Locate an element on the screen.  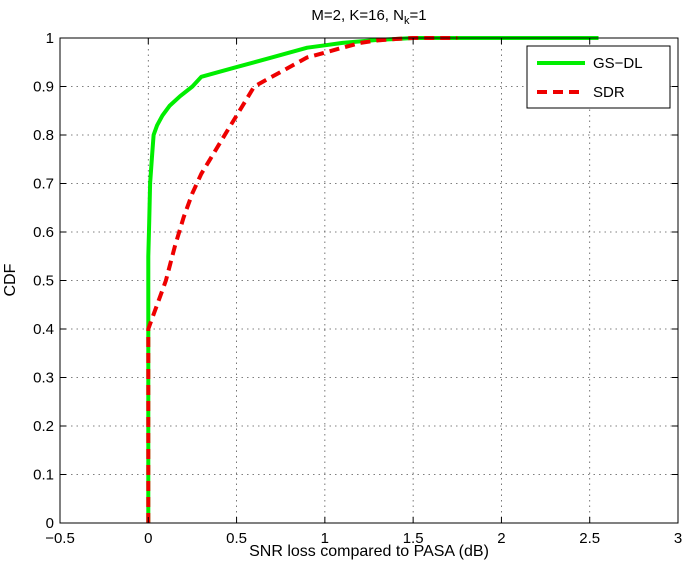
y-tick-label: 0.2 is located at coordinates (43, 426).